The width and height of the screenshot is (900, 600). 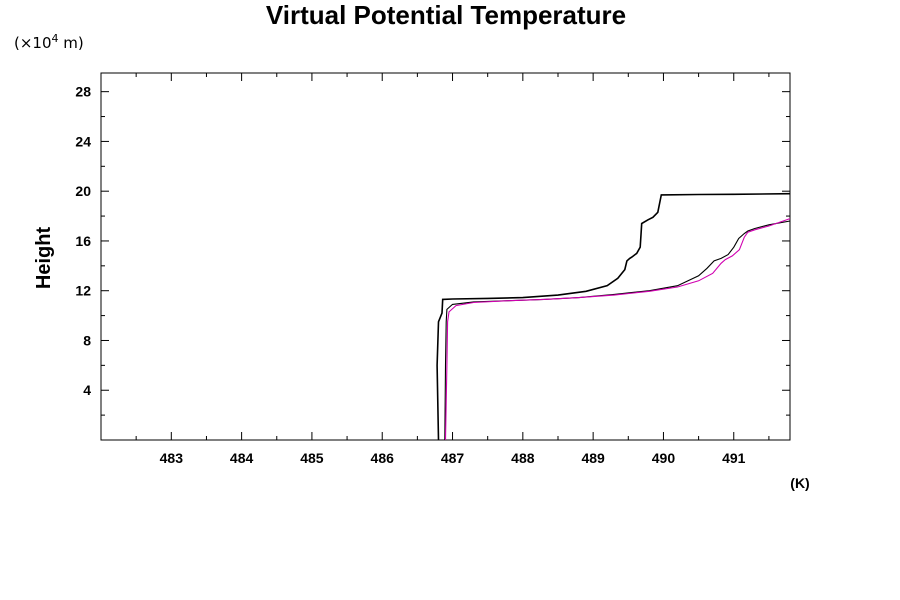 What do you see at coordinates (453, 458) in the screenshot?
I see `x-tick-label: 487` at bounding box center [453, 458].